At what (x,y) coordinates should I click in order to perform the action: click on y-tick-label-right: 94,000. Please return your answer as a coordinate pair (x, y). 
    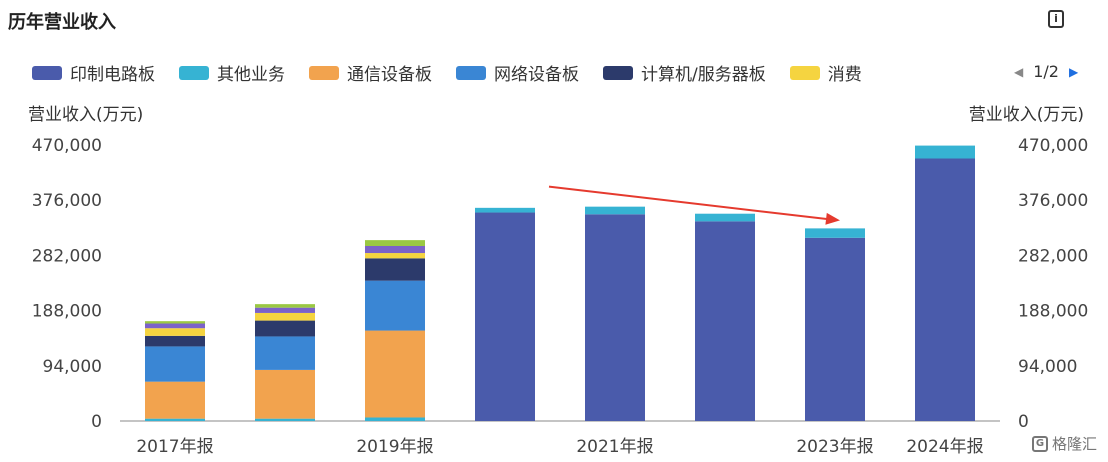
    Looking at the image, I should click on (1047, 367).